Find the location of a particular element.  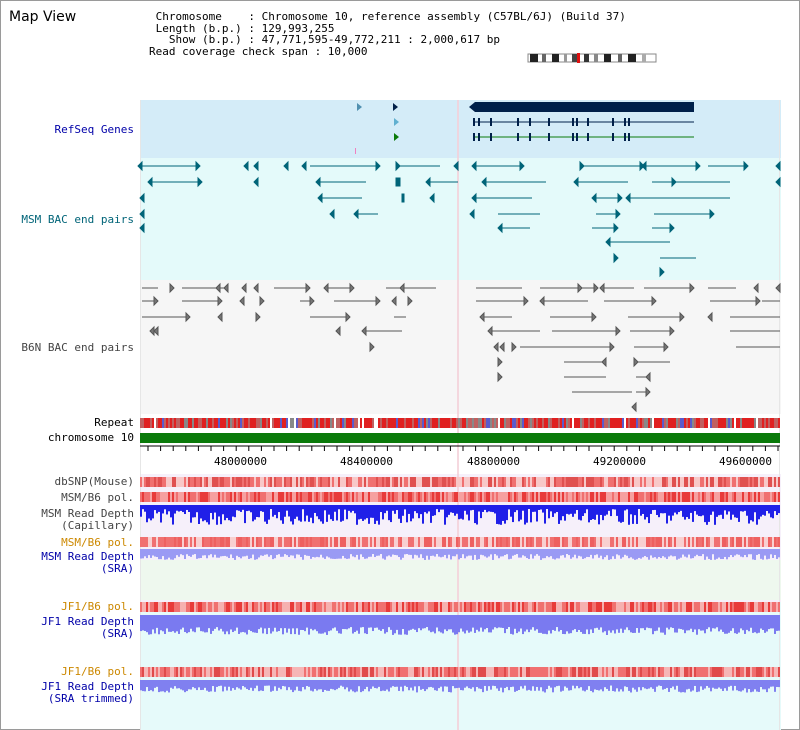

b6n-bac-pairs is located at coordinates (461, 347).